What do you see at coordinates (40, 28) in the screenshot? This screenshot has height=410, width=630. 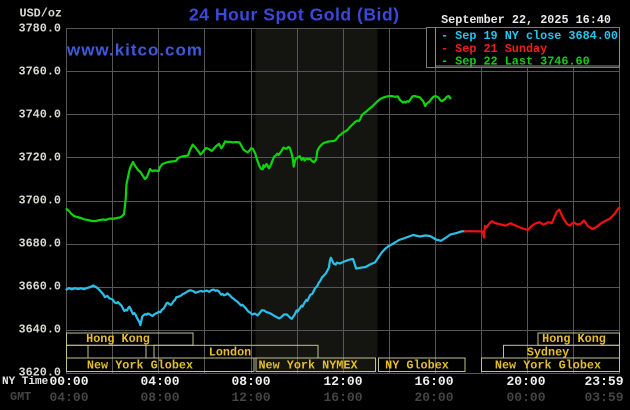 I see `svg-text: 3780.0` at bounding box center [40, 28].